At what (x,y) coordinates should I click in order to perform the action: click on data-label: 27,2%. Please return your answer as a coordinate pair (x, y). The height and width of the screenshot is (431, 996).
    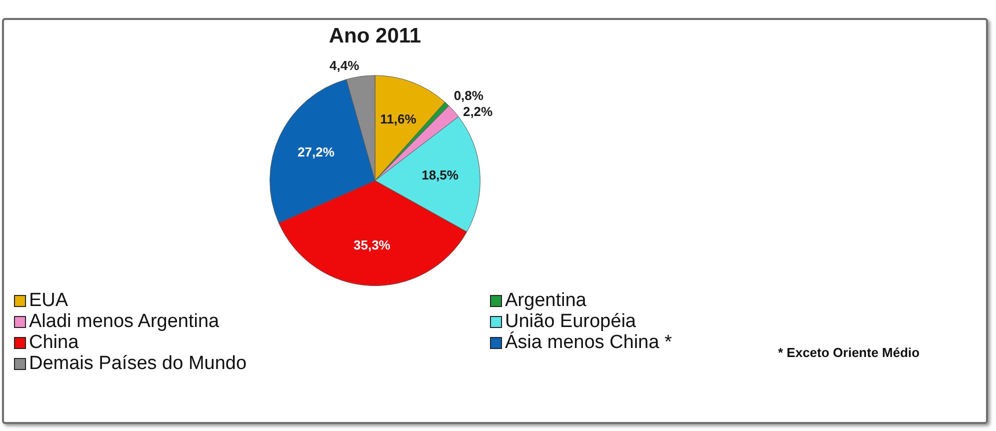
    Looking at the image, I should click on (316, 152).